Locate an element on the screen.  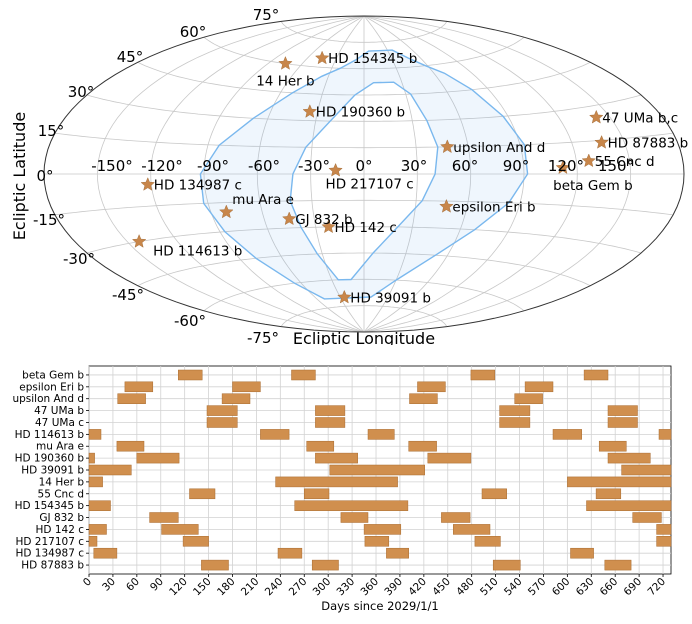
planet-label: HD 217107 c is located at coordinates (370, 185).